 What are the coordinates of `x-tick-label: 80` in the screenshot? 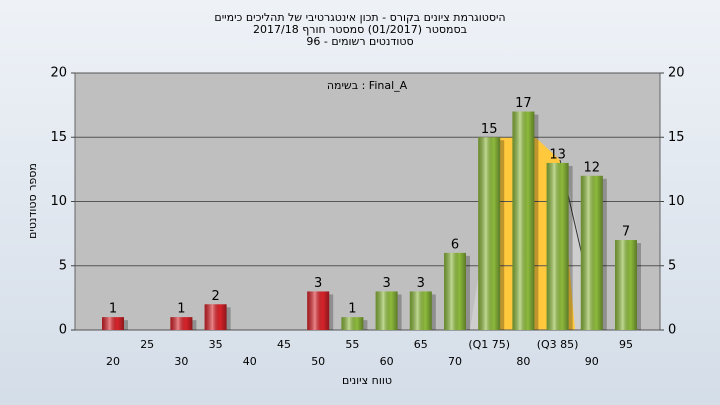 It's located at (523, 361).